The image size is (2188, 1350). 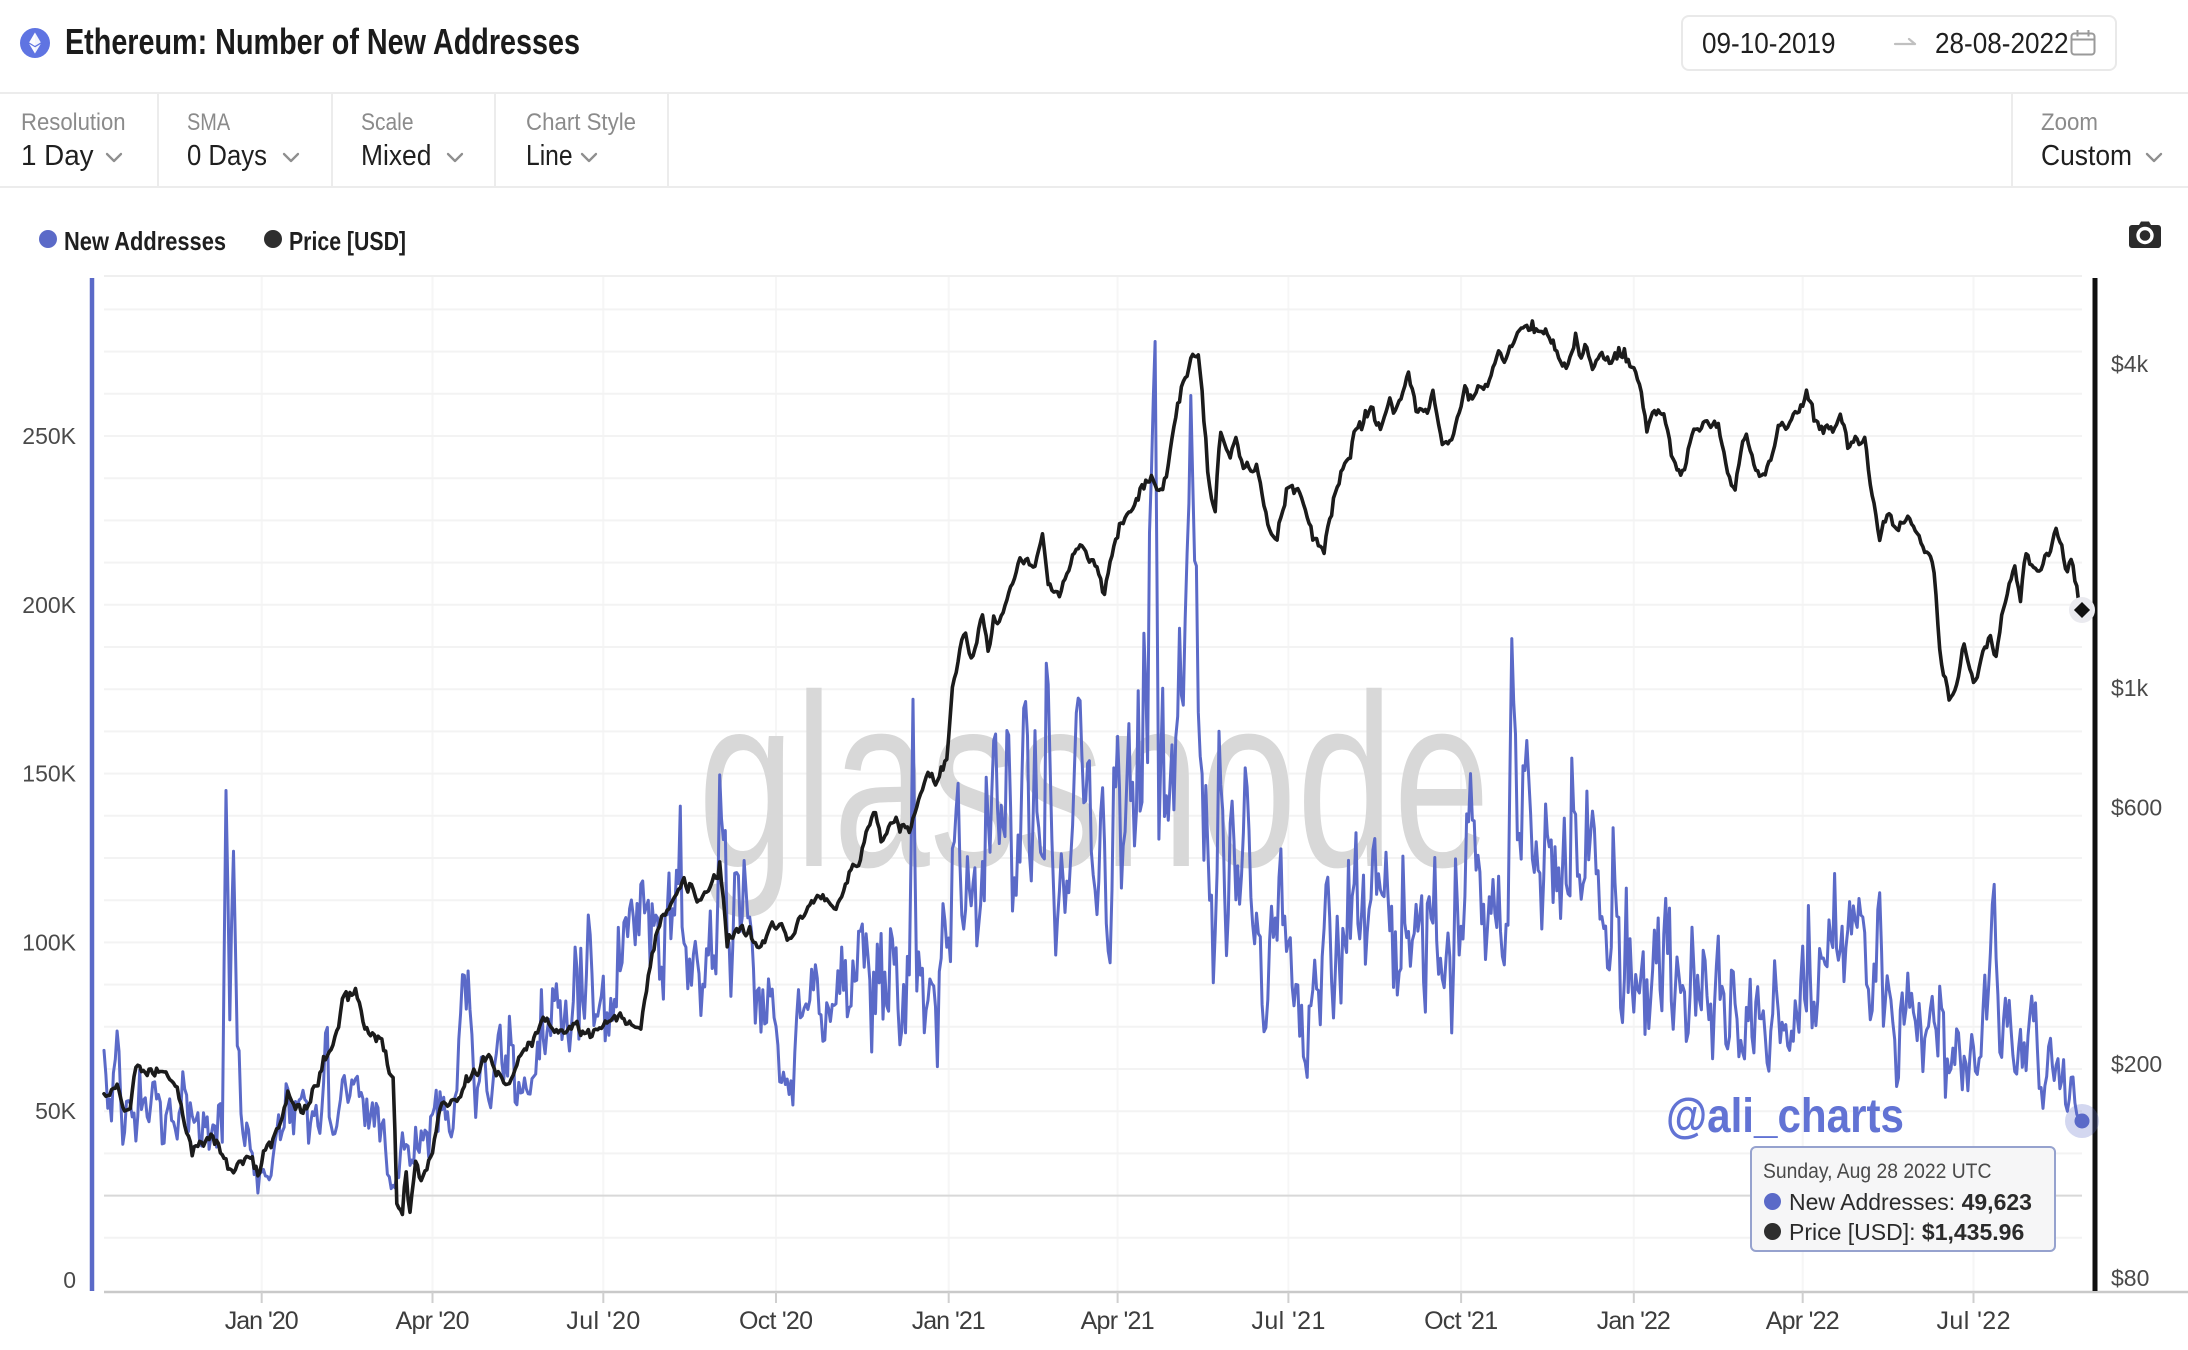 I want to click on svg-text: 50K, so click(x=56, y=1111).